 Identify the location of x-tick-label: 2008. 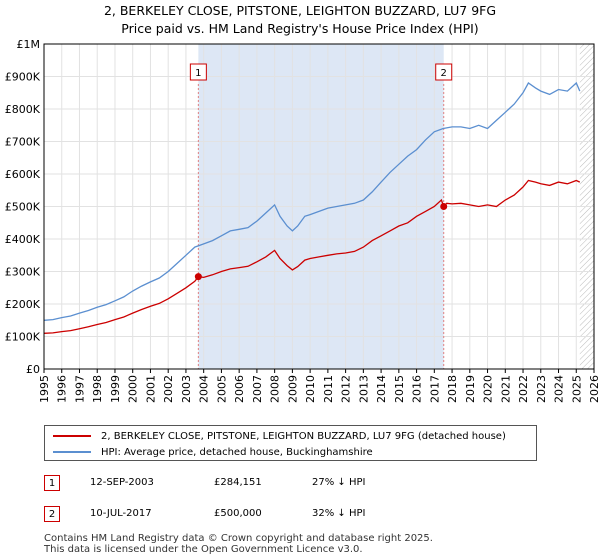
(275, 389).